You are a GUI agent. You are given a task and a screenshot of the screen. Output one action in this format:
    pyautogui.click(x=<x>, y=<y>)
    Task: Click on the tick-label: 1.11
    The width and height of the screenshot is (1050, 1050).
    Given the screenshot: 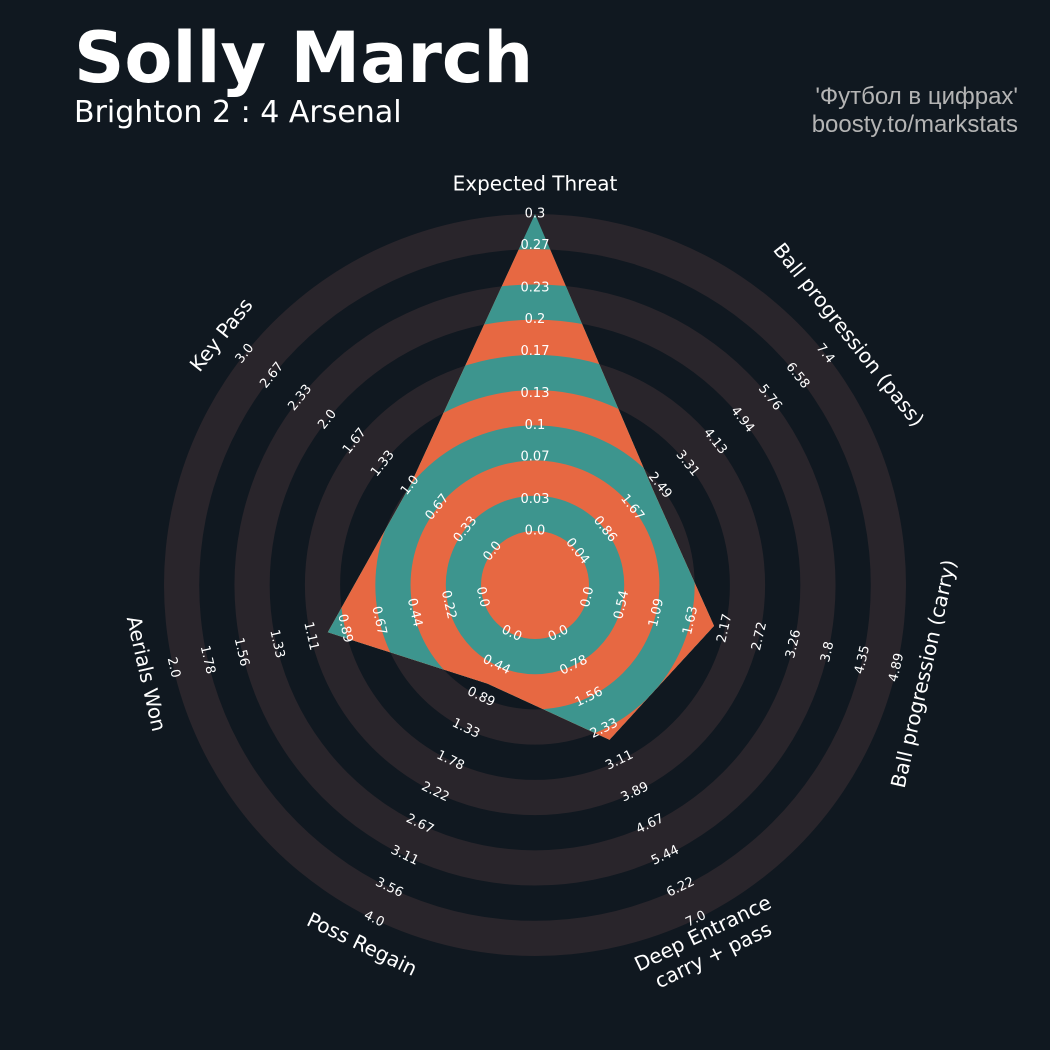 What is the action you would take?
    pyautogui.click(x=310, y=636)
    